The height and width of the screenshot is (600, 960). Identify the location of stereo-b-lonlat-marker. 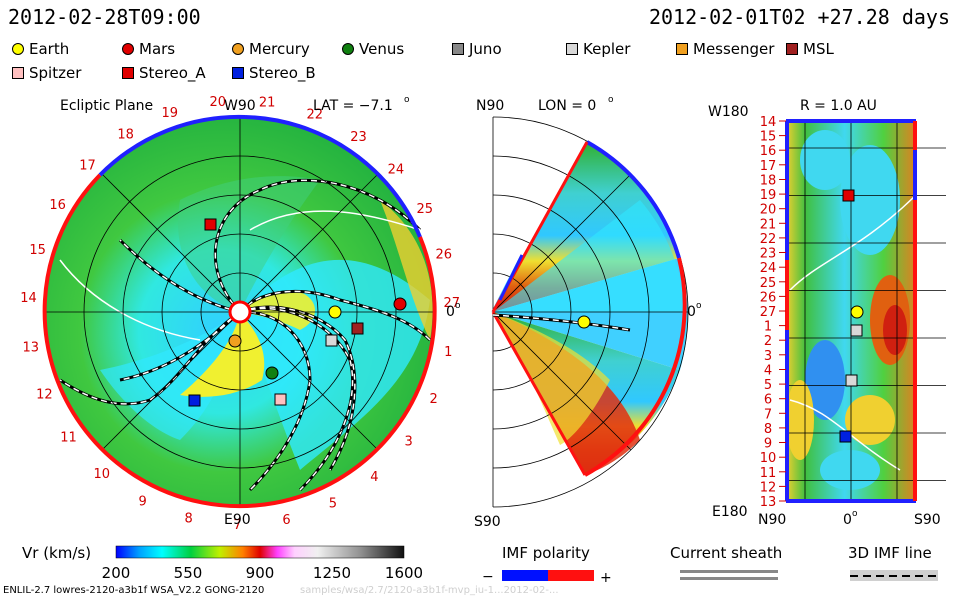
(845, 436).